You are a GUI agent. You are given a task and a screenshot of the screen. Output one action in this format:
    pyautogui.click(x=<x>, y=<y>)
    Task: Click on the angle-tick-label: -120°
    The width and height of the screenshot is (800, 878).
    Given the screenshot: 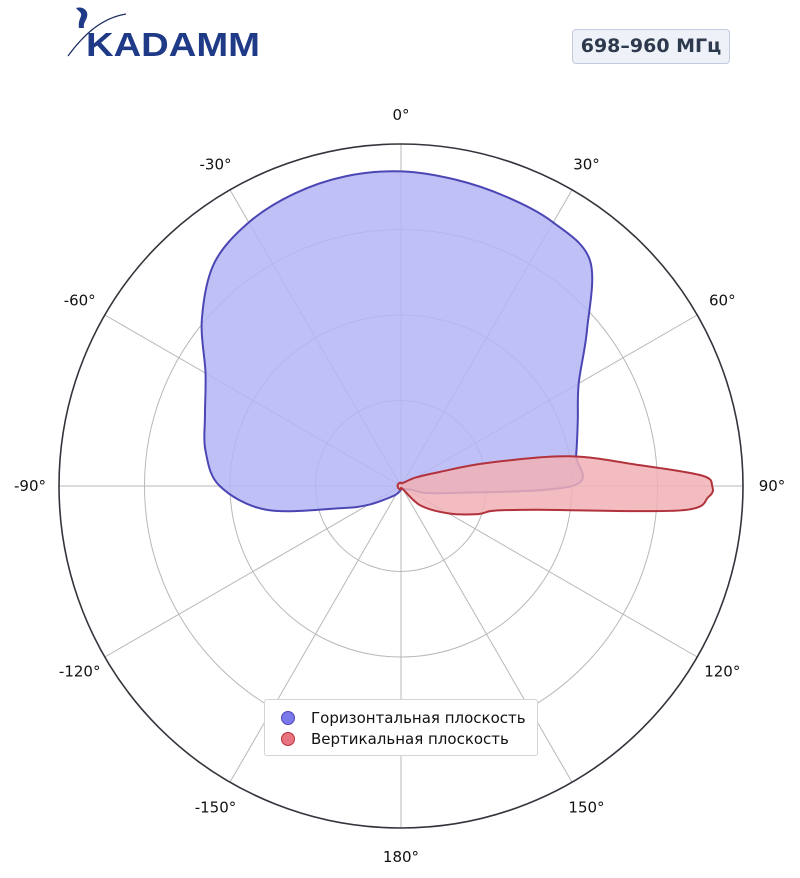 What is the action you would take?
    pyautogui.click(x=80, y=672)
    